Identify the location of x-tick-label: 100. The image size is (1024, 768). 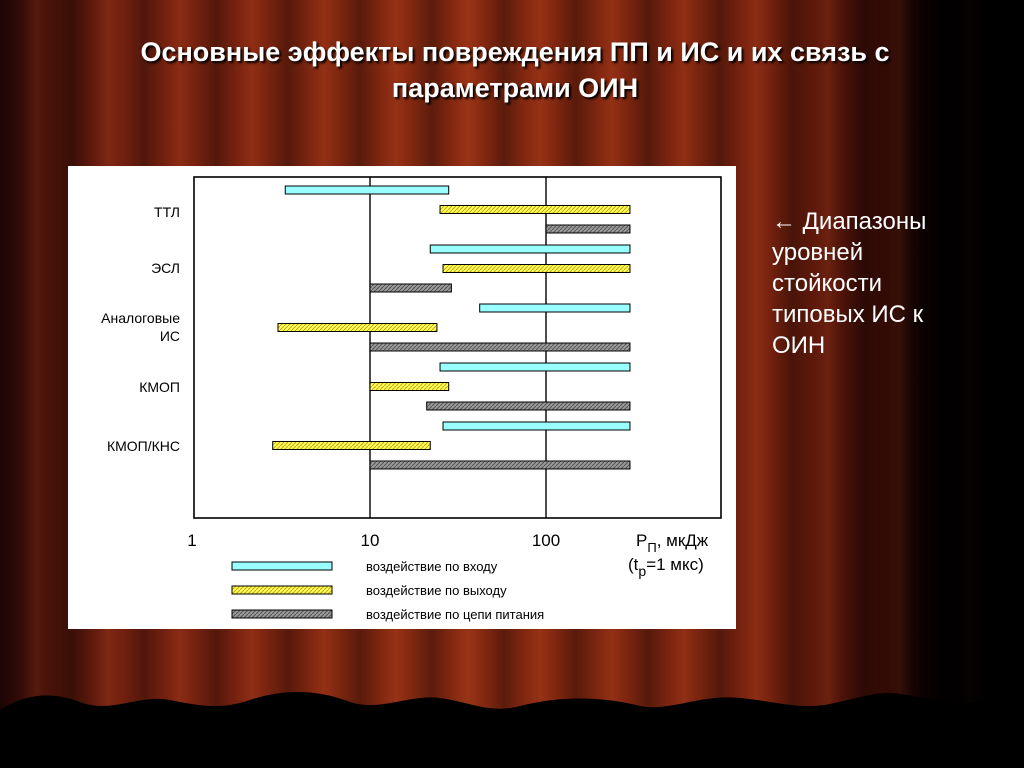
(546, 540).